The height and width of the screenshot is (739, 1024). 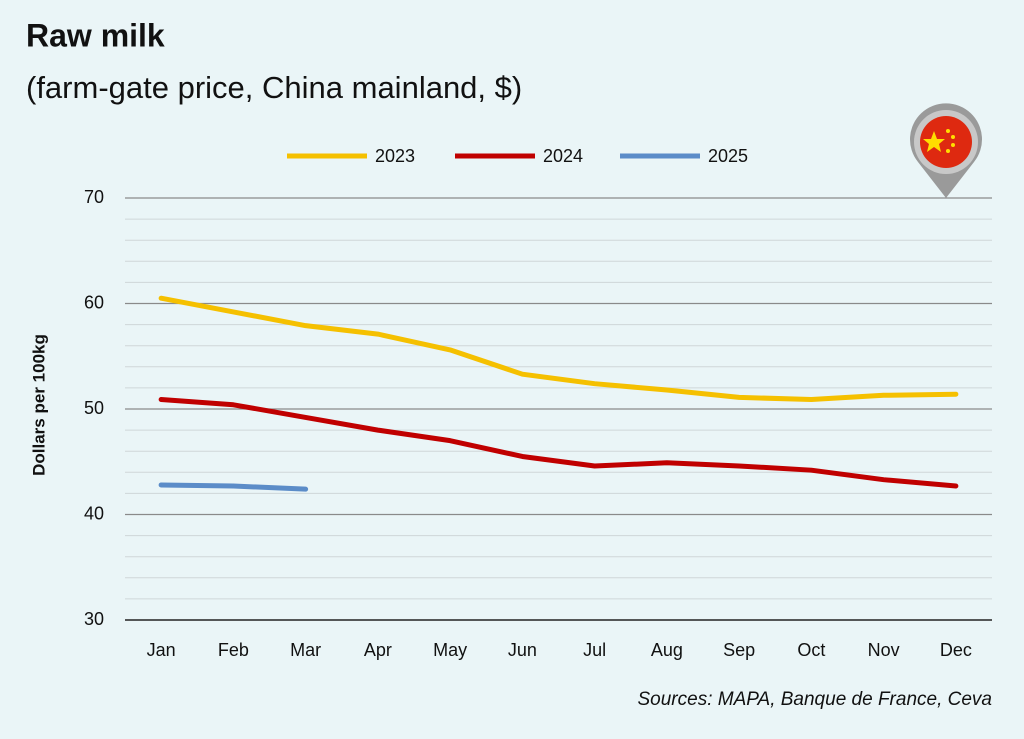 What do you see at coordinates (395, 156) in the screenshot?
I see `legend-label: 2023` at bounding box center [395, 156].